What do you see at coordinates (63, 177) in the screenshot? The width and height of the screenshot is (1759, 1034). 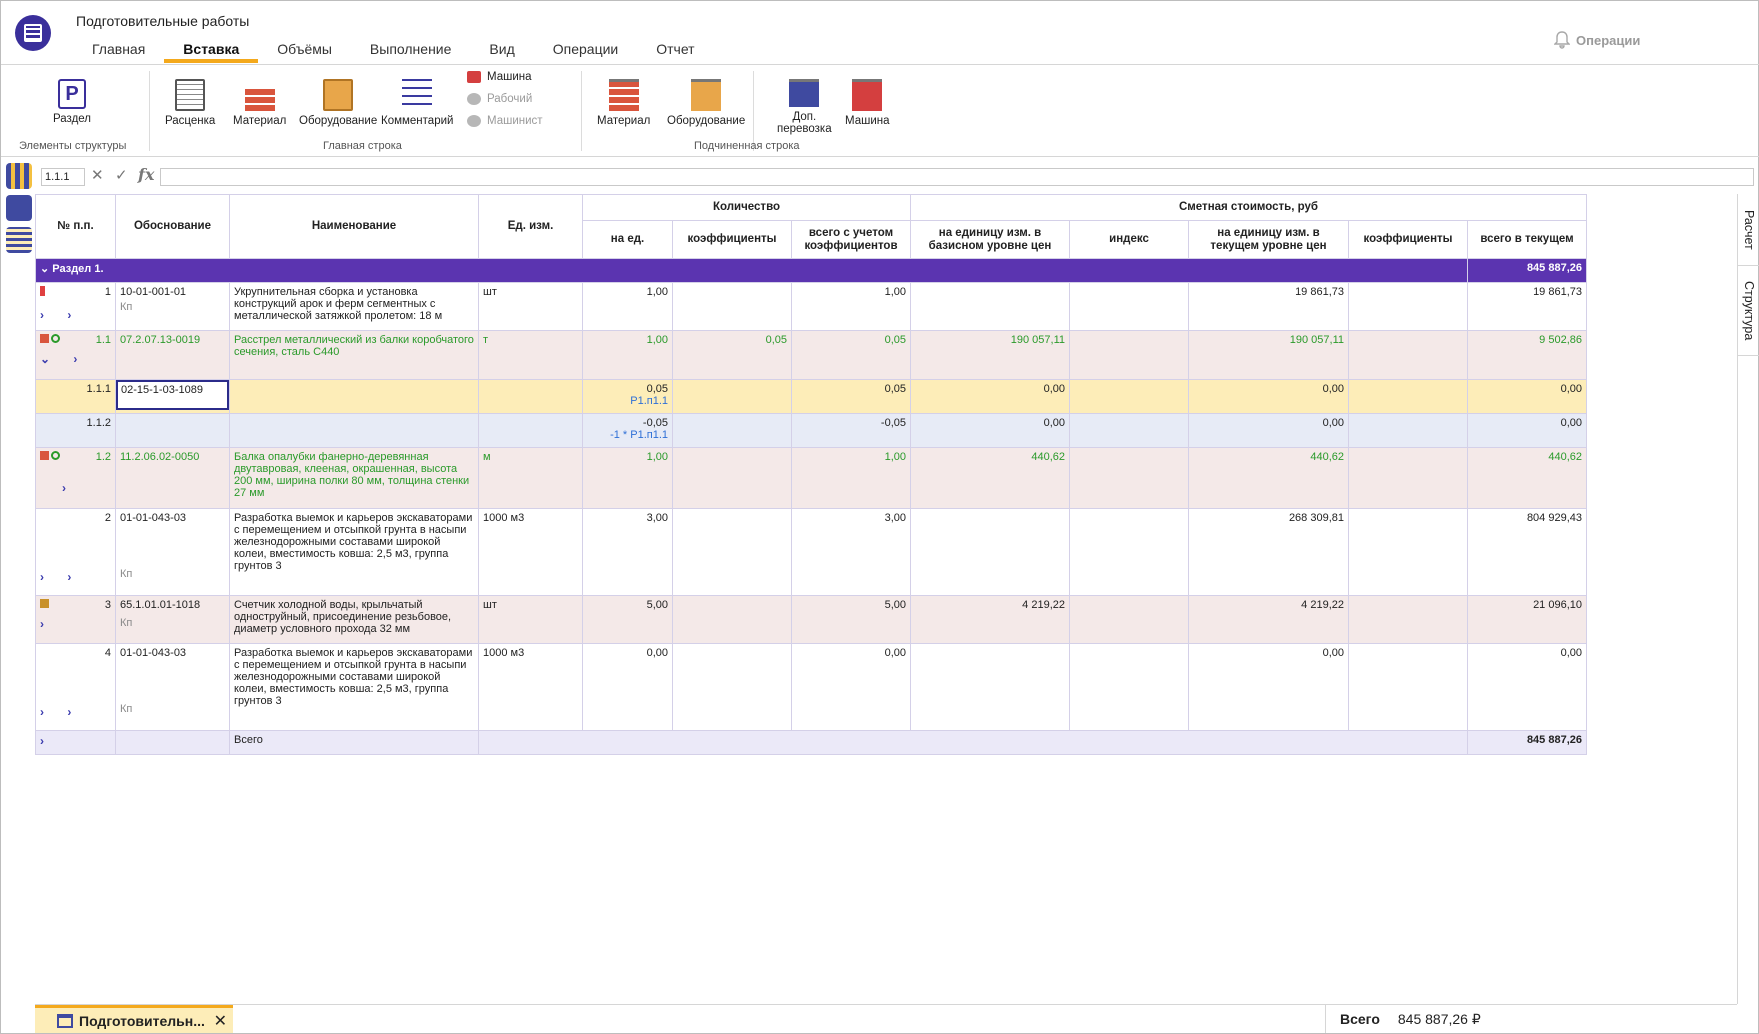 I see `cell-reference-input: 1.1.1` at bounding box center [63, 177].